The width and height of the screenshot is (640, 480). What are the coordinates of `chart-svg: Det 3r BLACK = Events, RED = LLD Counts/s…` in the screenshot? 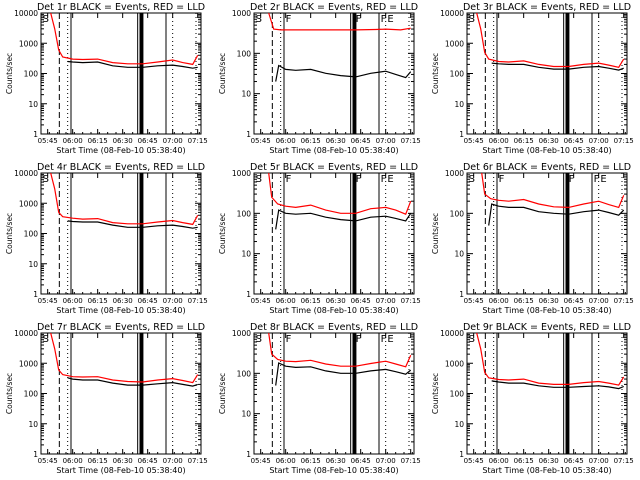 It's located at (532, 78).